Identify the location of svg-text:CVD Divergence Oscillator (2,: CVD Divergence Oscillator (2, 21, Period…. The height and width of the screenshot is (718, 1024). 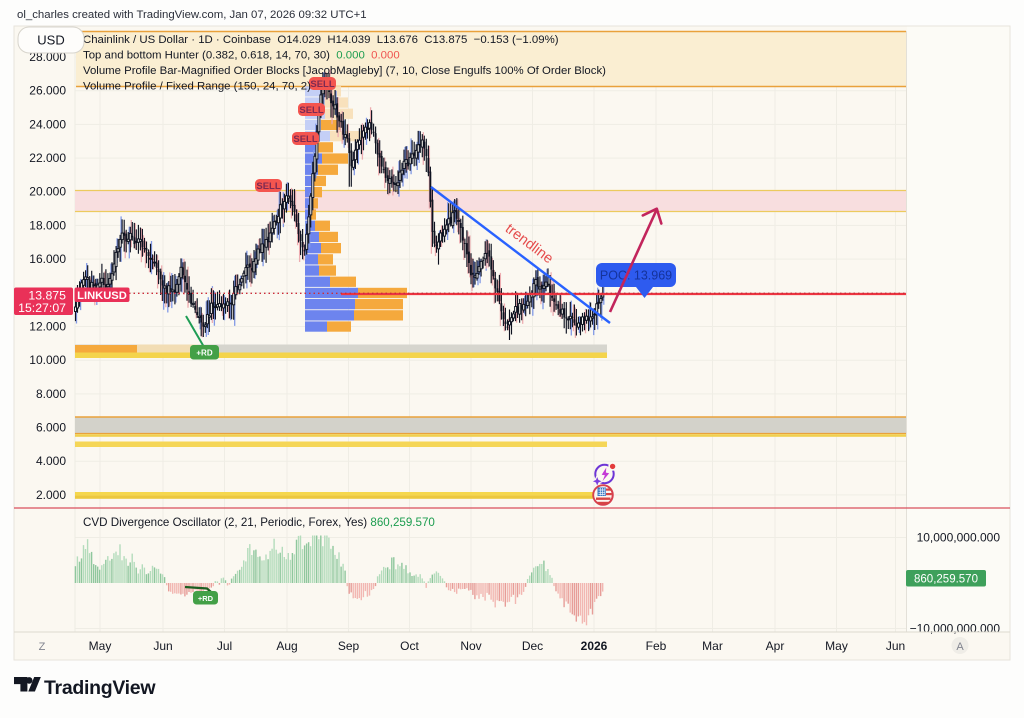
(259, 522).